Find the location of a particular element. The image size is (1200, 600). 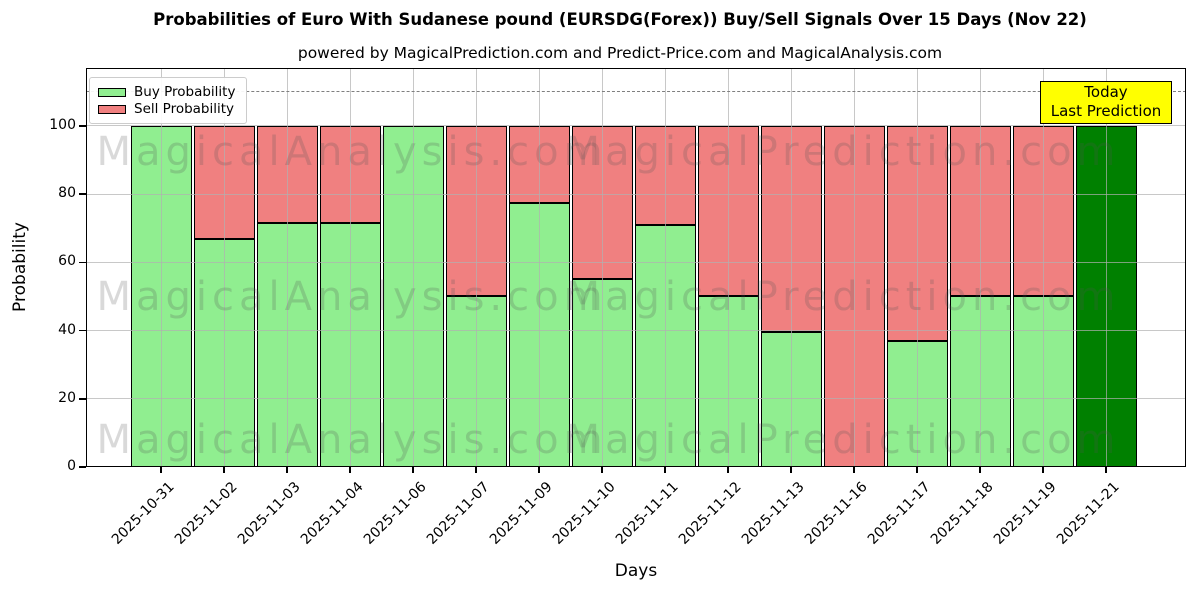

legend-item: Buy Probability is located at coordinates (168, 92).